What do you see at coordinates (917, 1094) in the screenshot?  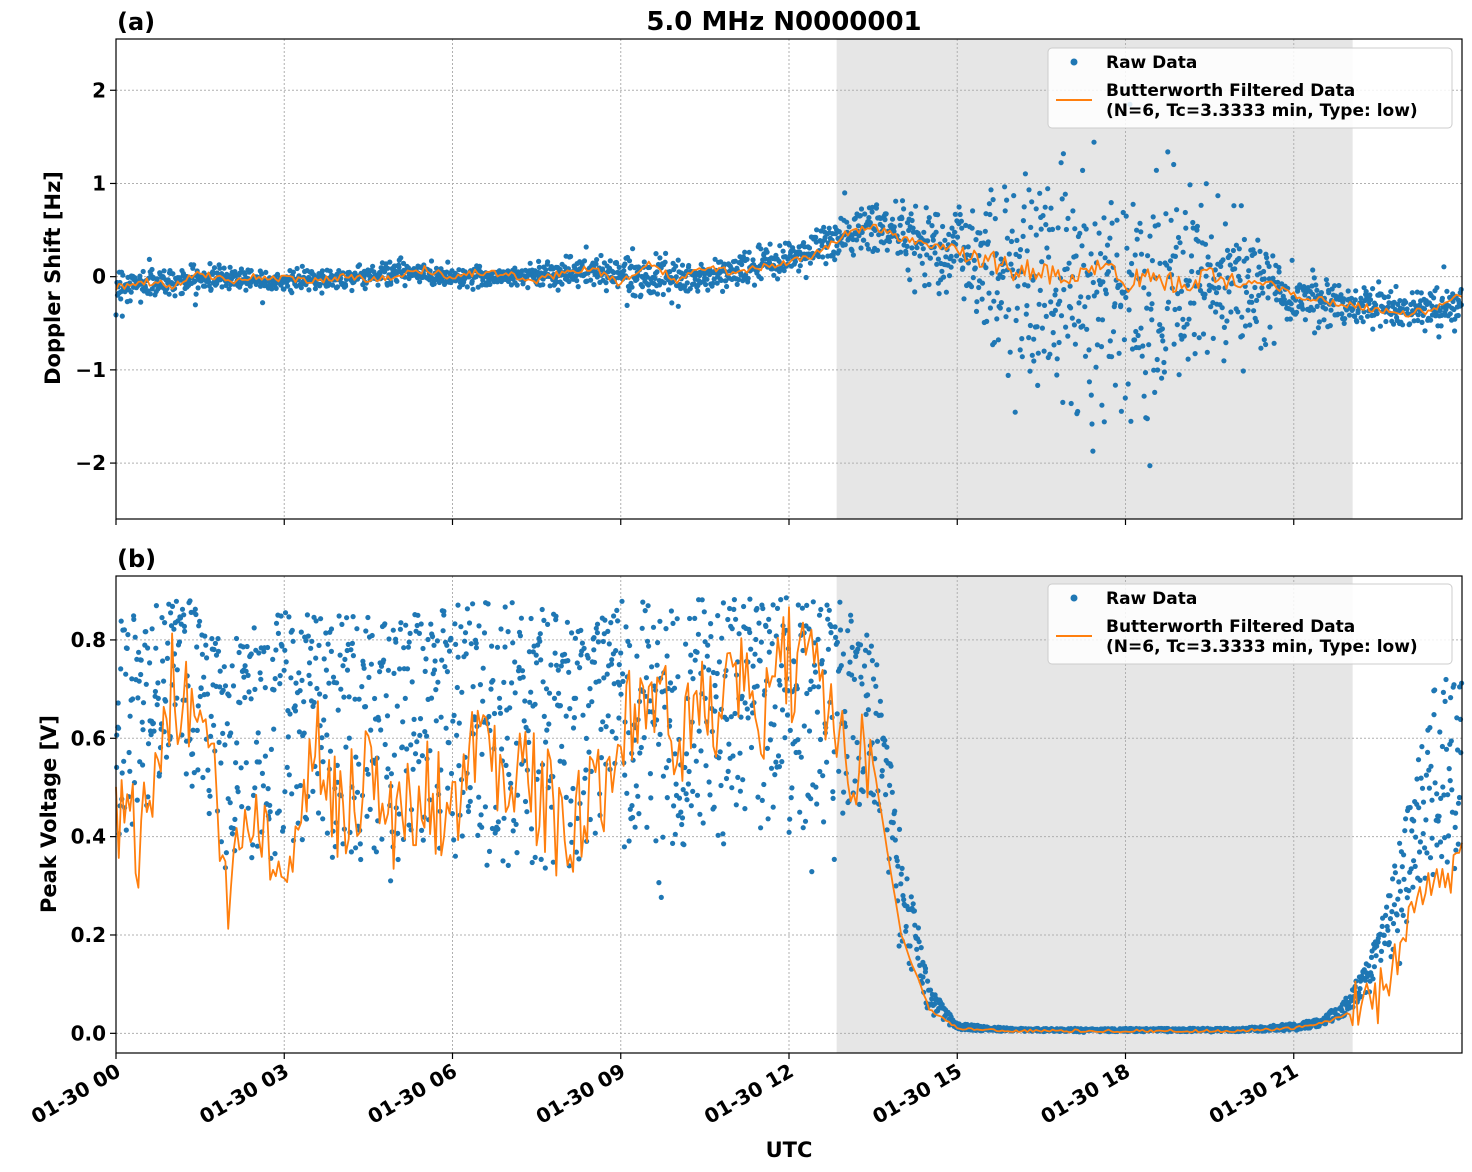 I see `x-tick-label: 01-30 15` at bounding box center [917, 1094].